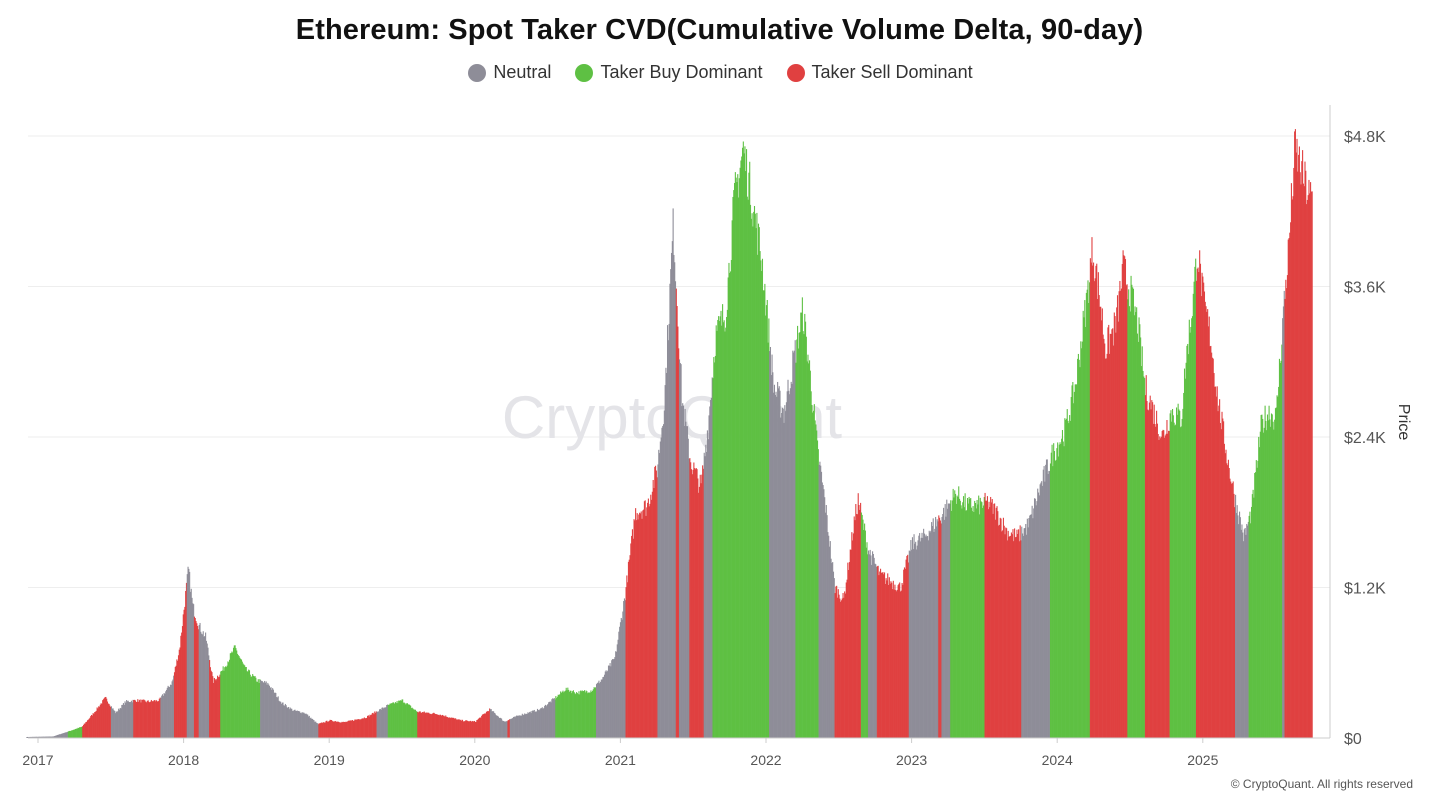  Describe the element at coordinates (765, 760) in the screenshot. I see `x-tick-label: 2022` at that location.